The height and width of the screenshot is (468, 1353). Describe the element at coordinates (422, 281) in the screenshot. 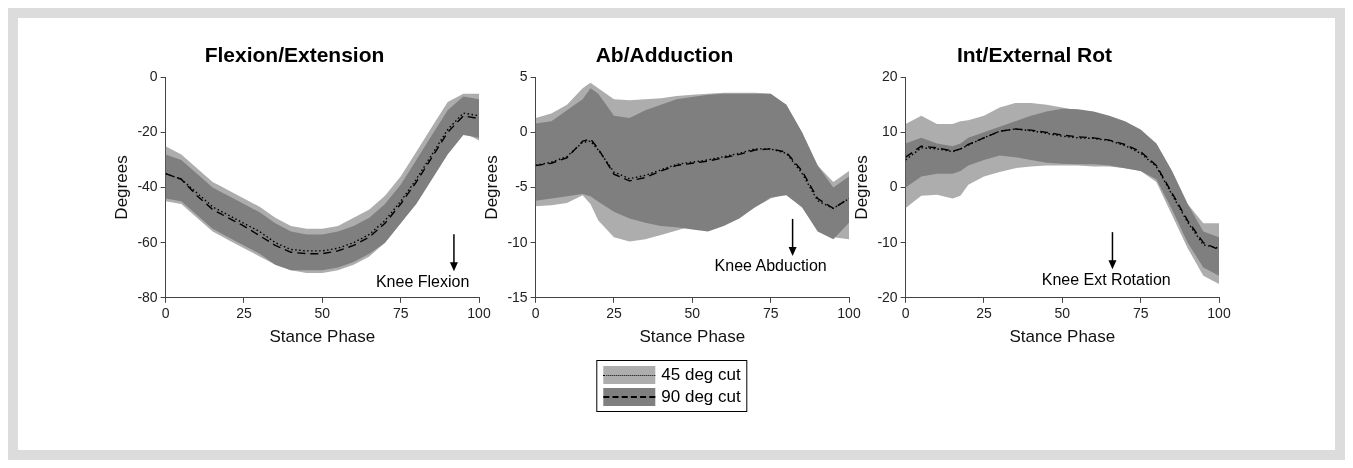

I see `annotation: Knee Flexion` at that location.